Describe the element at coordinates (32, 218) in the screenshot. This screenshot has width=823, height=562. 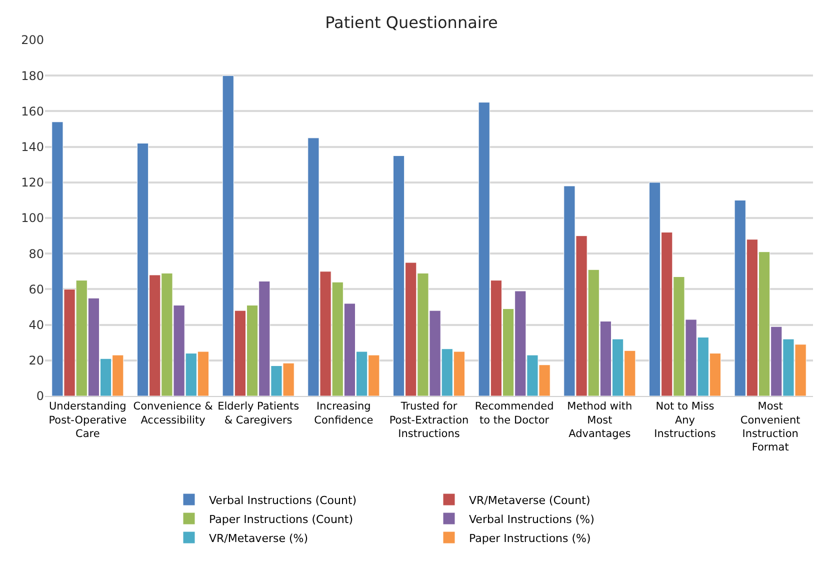
I see `y-tick-label: 100` at that location.